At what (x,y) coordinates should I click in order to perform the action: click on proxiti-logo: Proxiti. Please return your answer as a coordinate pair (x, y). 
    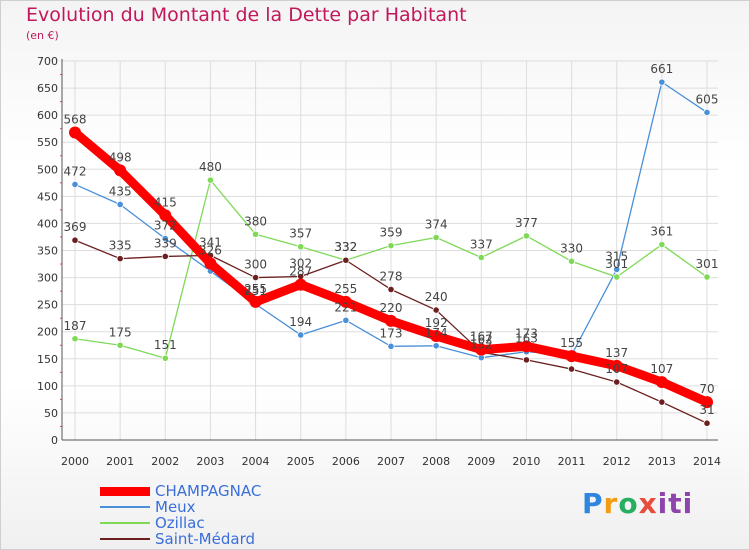
    Looking at the image, I should click on (638, 503).